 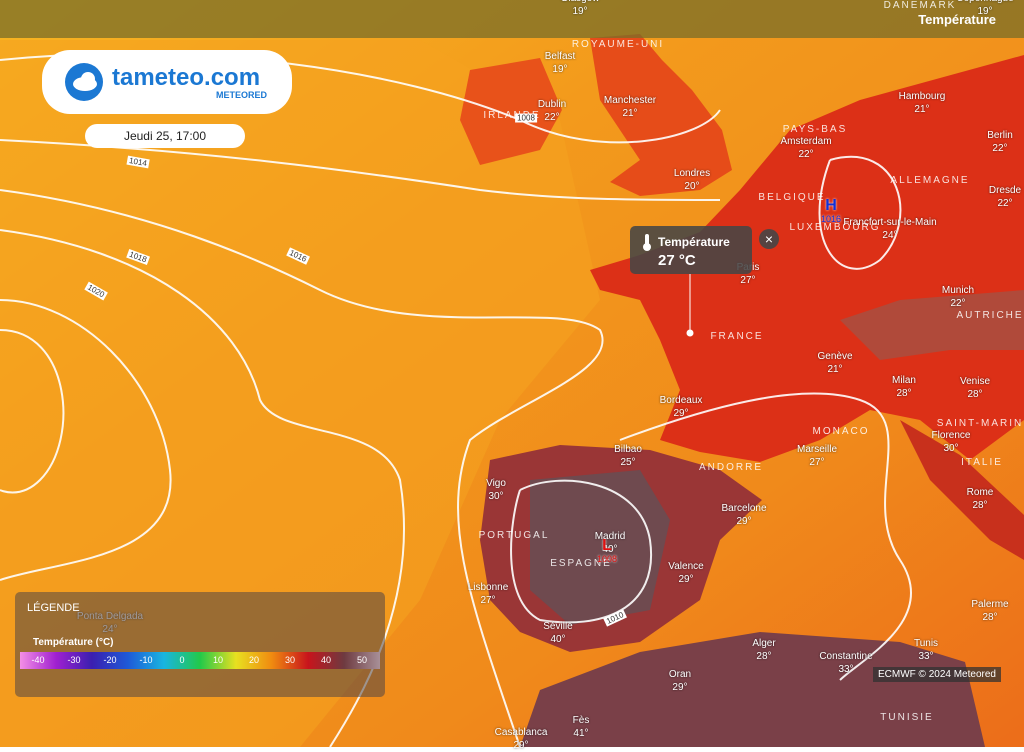 What do you see at coordinates (496, 490) in the screenshot?
I see `city-label: Vigo 30°` at bounding box center [496, 490].